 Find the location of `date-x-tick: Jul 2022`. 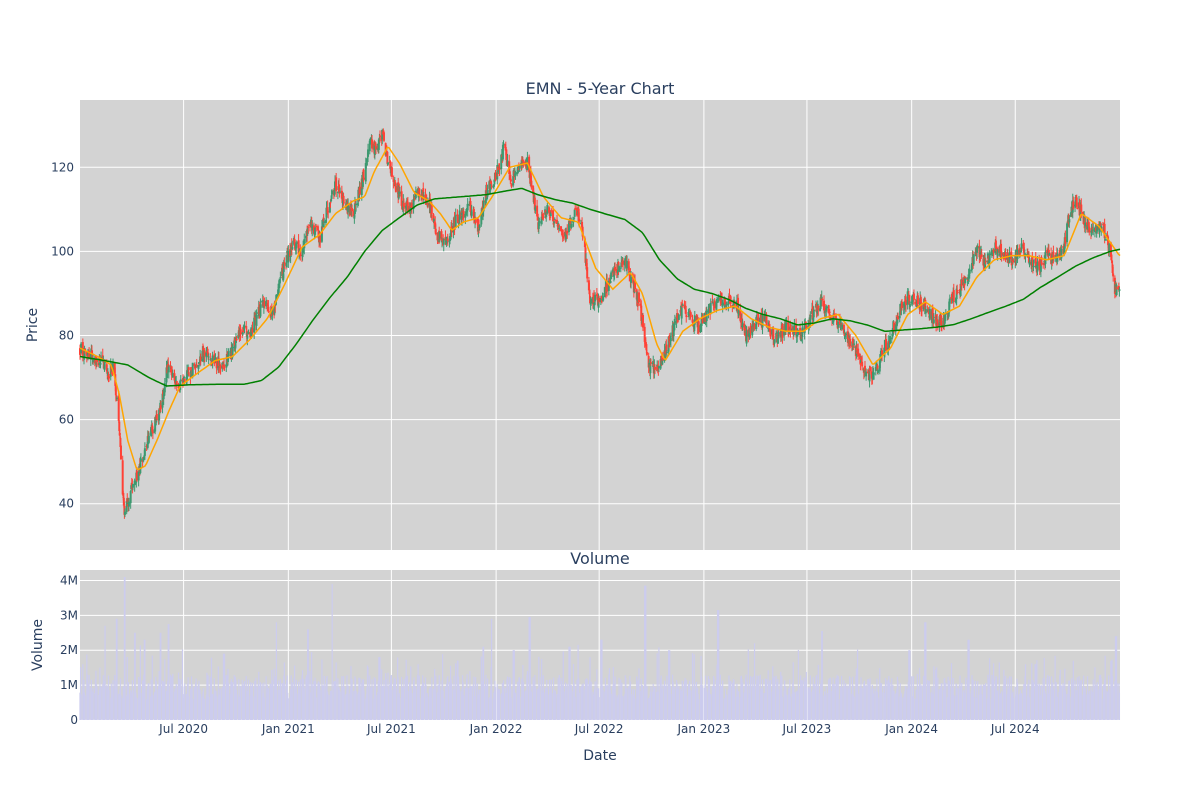

date-x-tick: Jul 2022 is located at coordinates (599, 729).